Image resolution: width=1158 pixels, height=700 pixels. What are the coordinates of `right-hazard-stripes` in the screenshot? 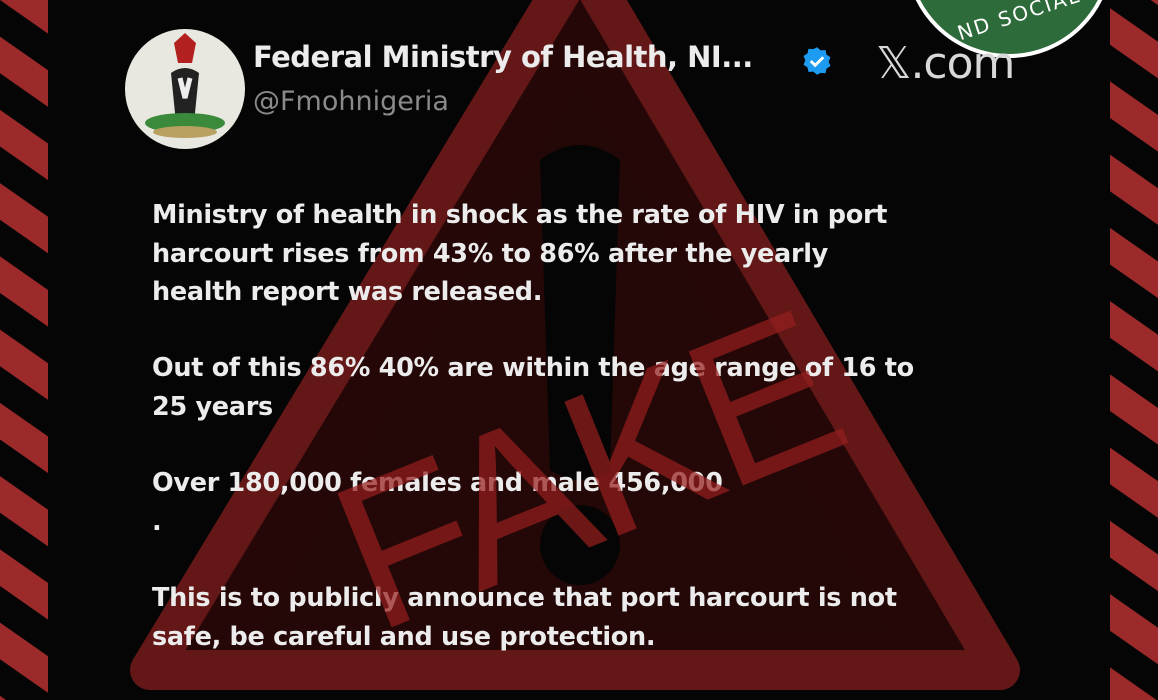 It's located at (1134, 350).